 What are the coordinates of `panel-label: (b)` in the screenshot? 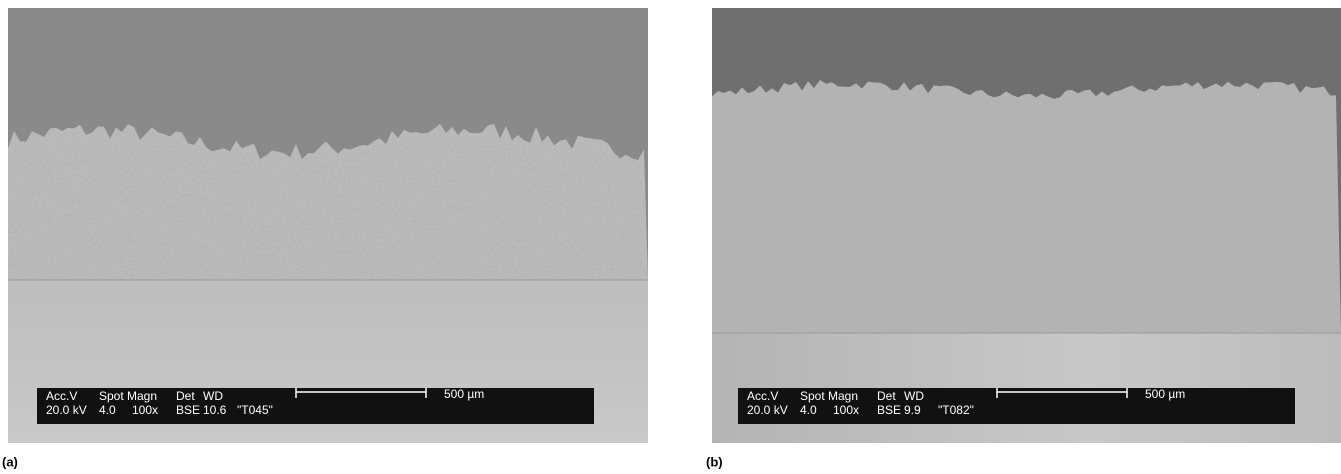 It's located at (714, 461).